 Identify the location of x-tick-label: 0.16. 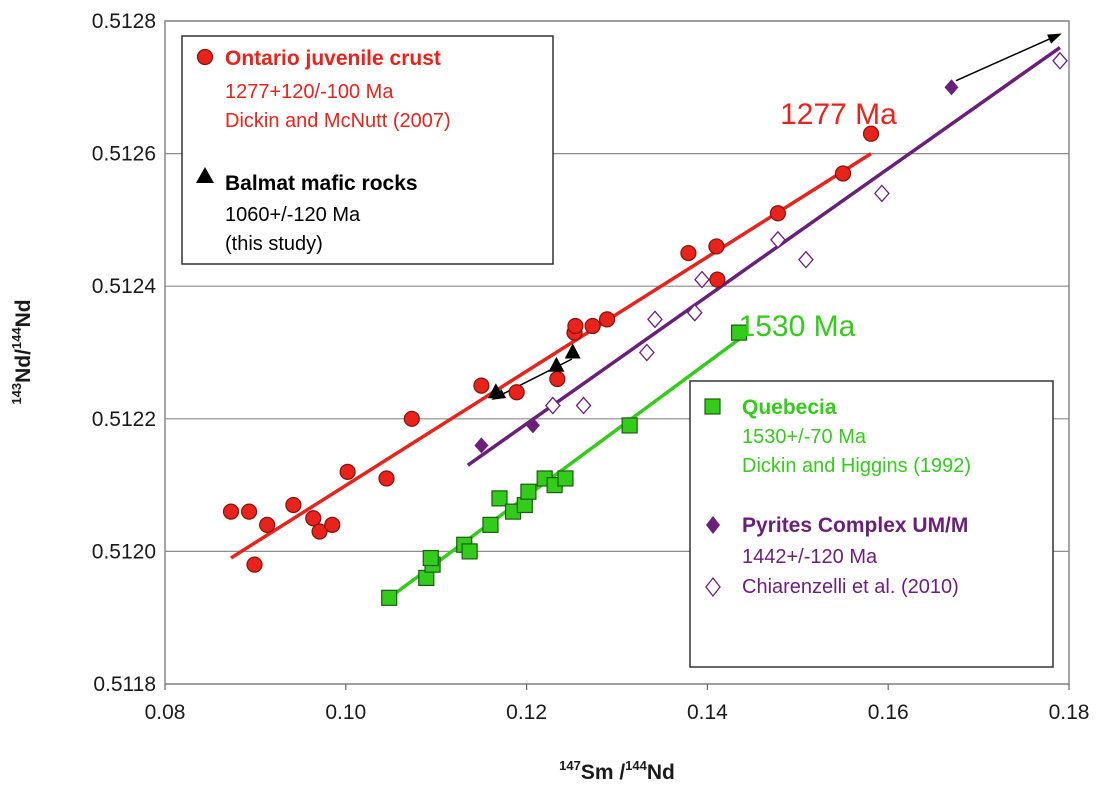
(888, 712).